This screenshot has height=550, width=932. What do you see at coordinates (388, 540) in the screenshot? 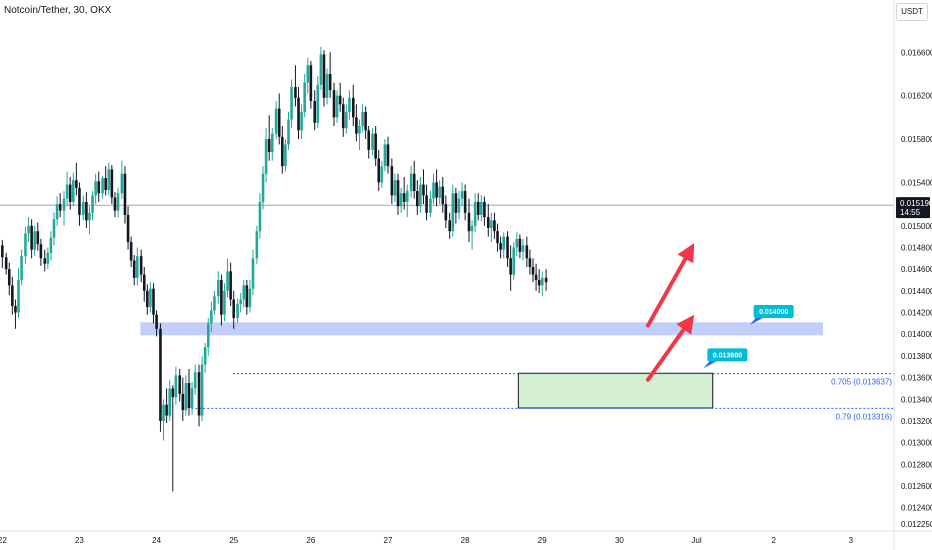
I see `x-tick-label-5: 27` at bounding box center [388, 540].